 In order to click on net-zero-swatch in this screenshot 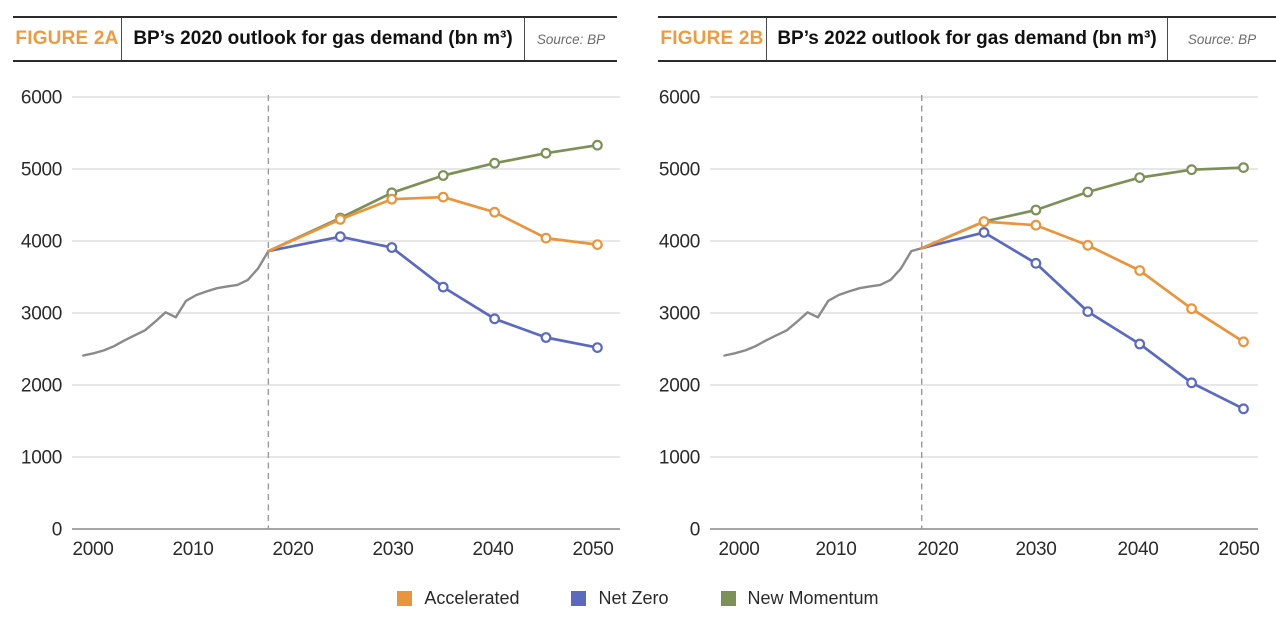, I will do `click(579, 598)`.